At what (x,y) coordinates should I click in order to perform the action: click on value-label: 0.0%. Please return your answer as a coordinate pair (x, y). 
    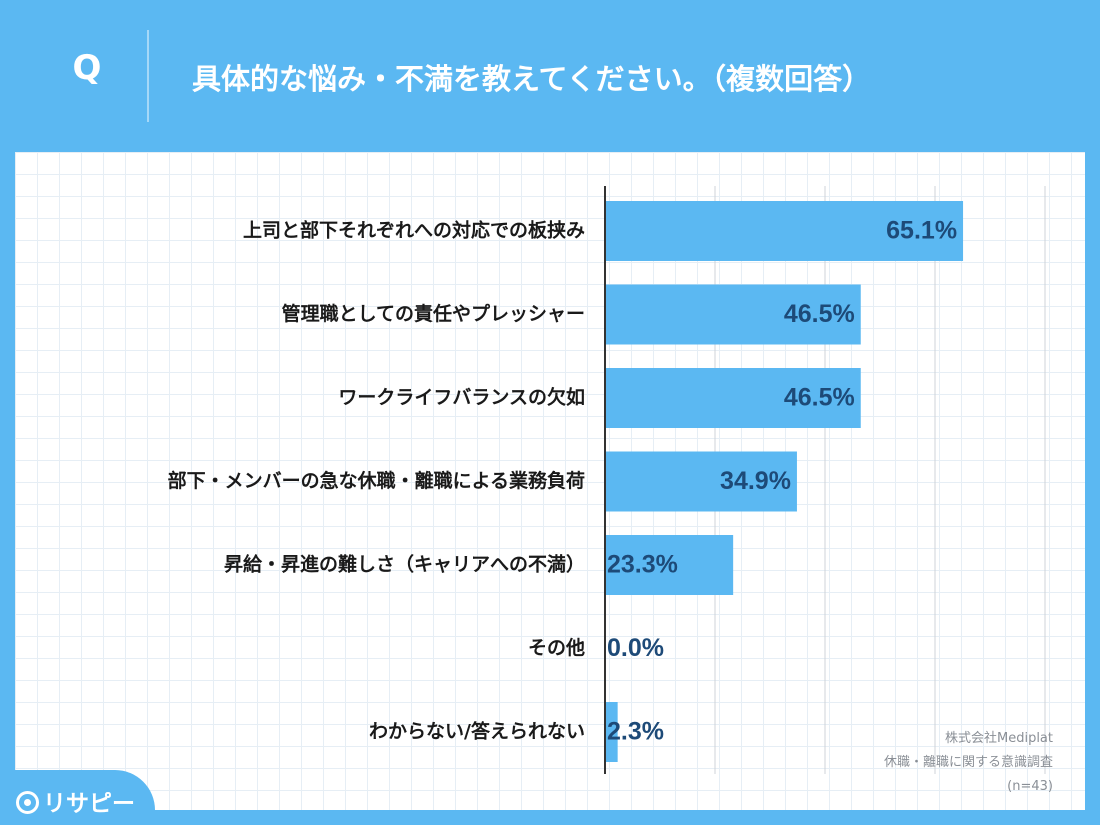
    Looking at the image, I should click on (635, 648).